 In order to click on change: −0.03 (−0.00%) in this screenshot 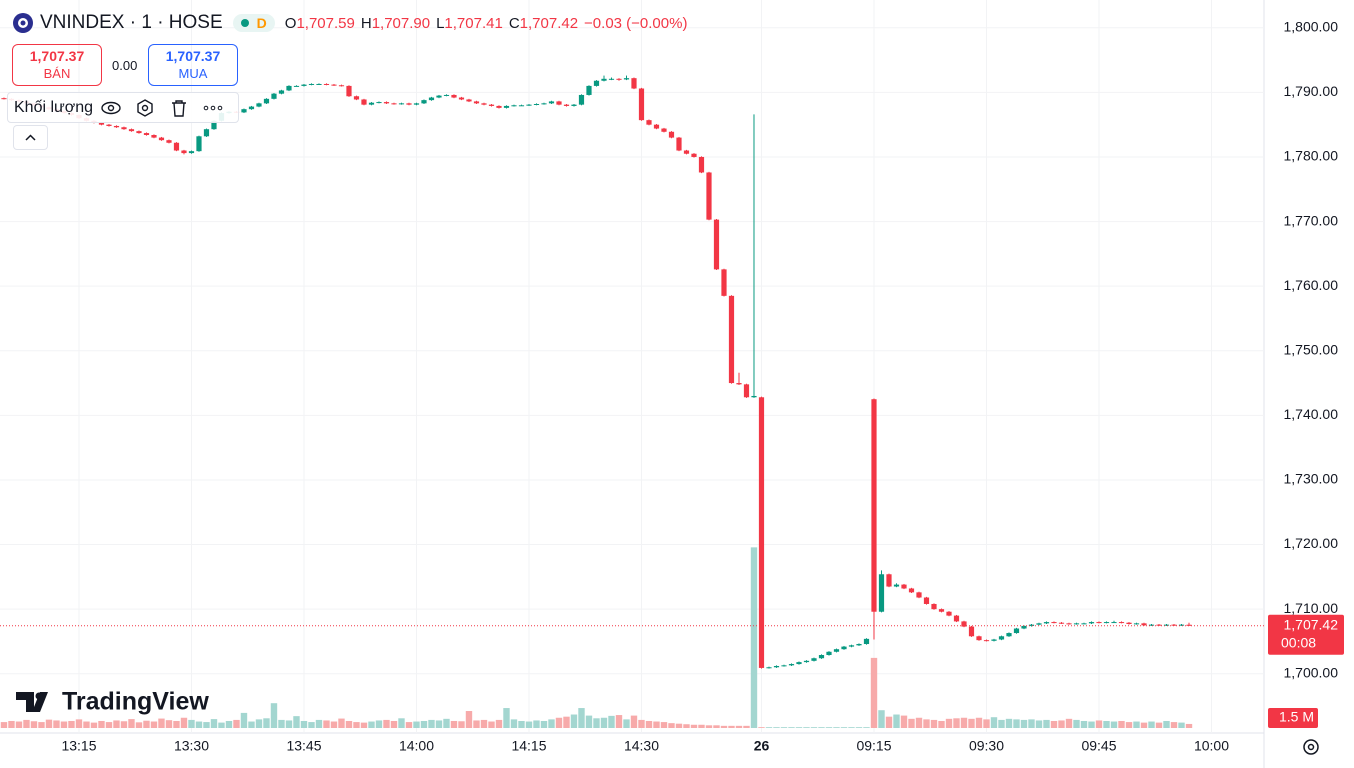, I will do `click(636, 23)`.